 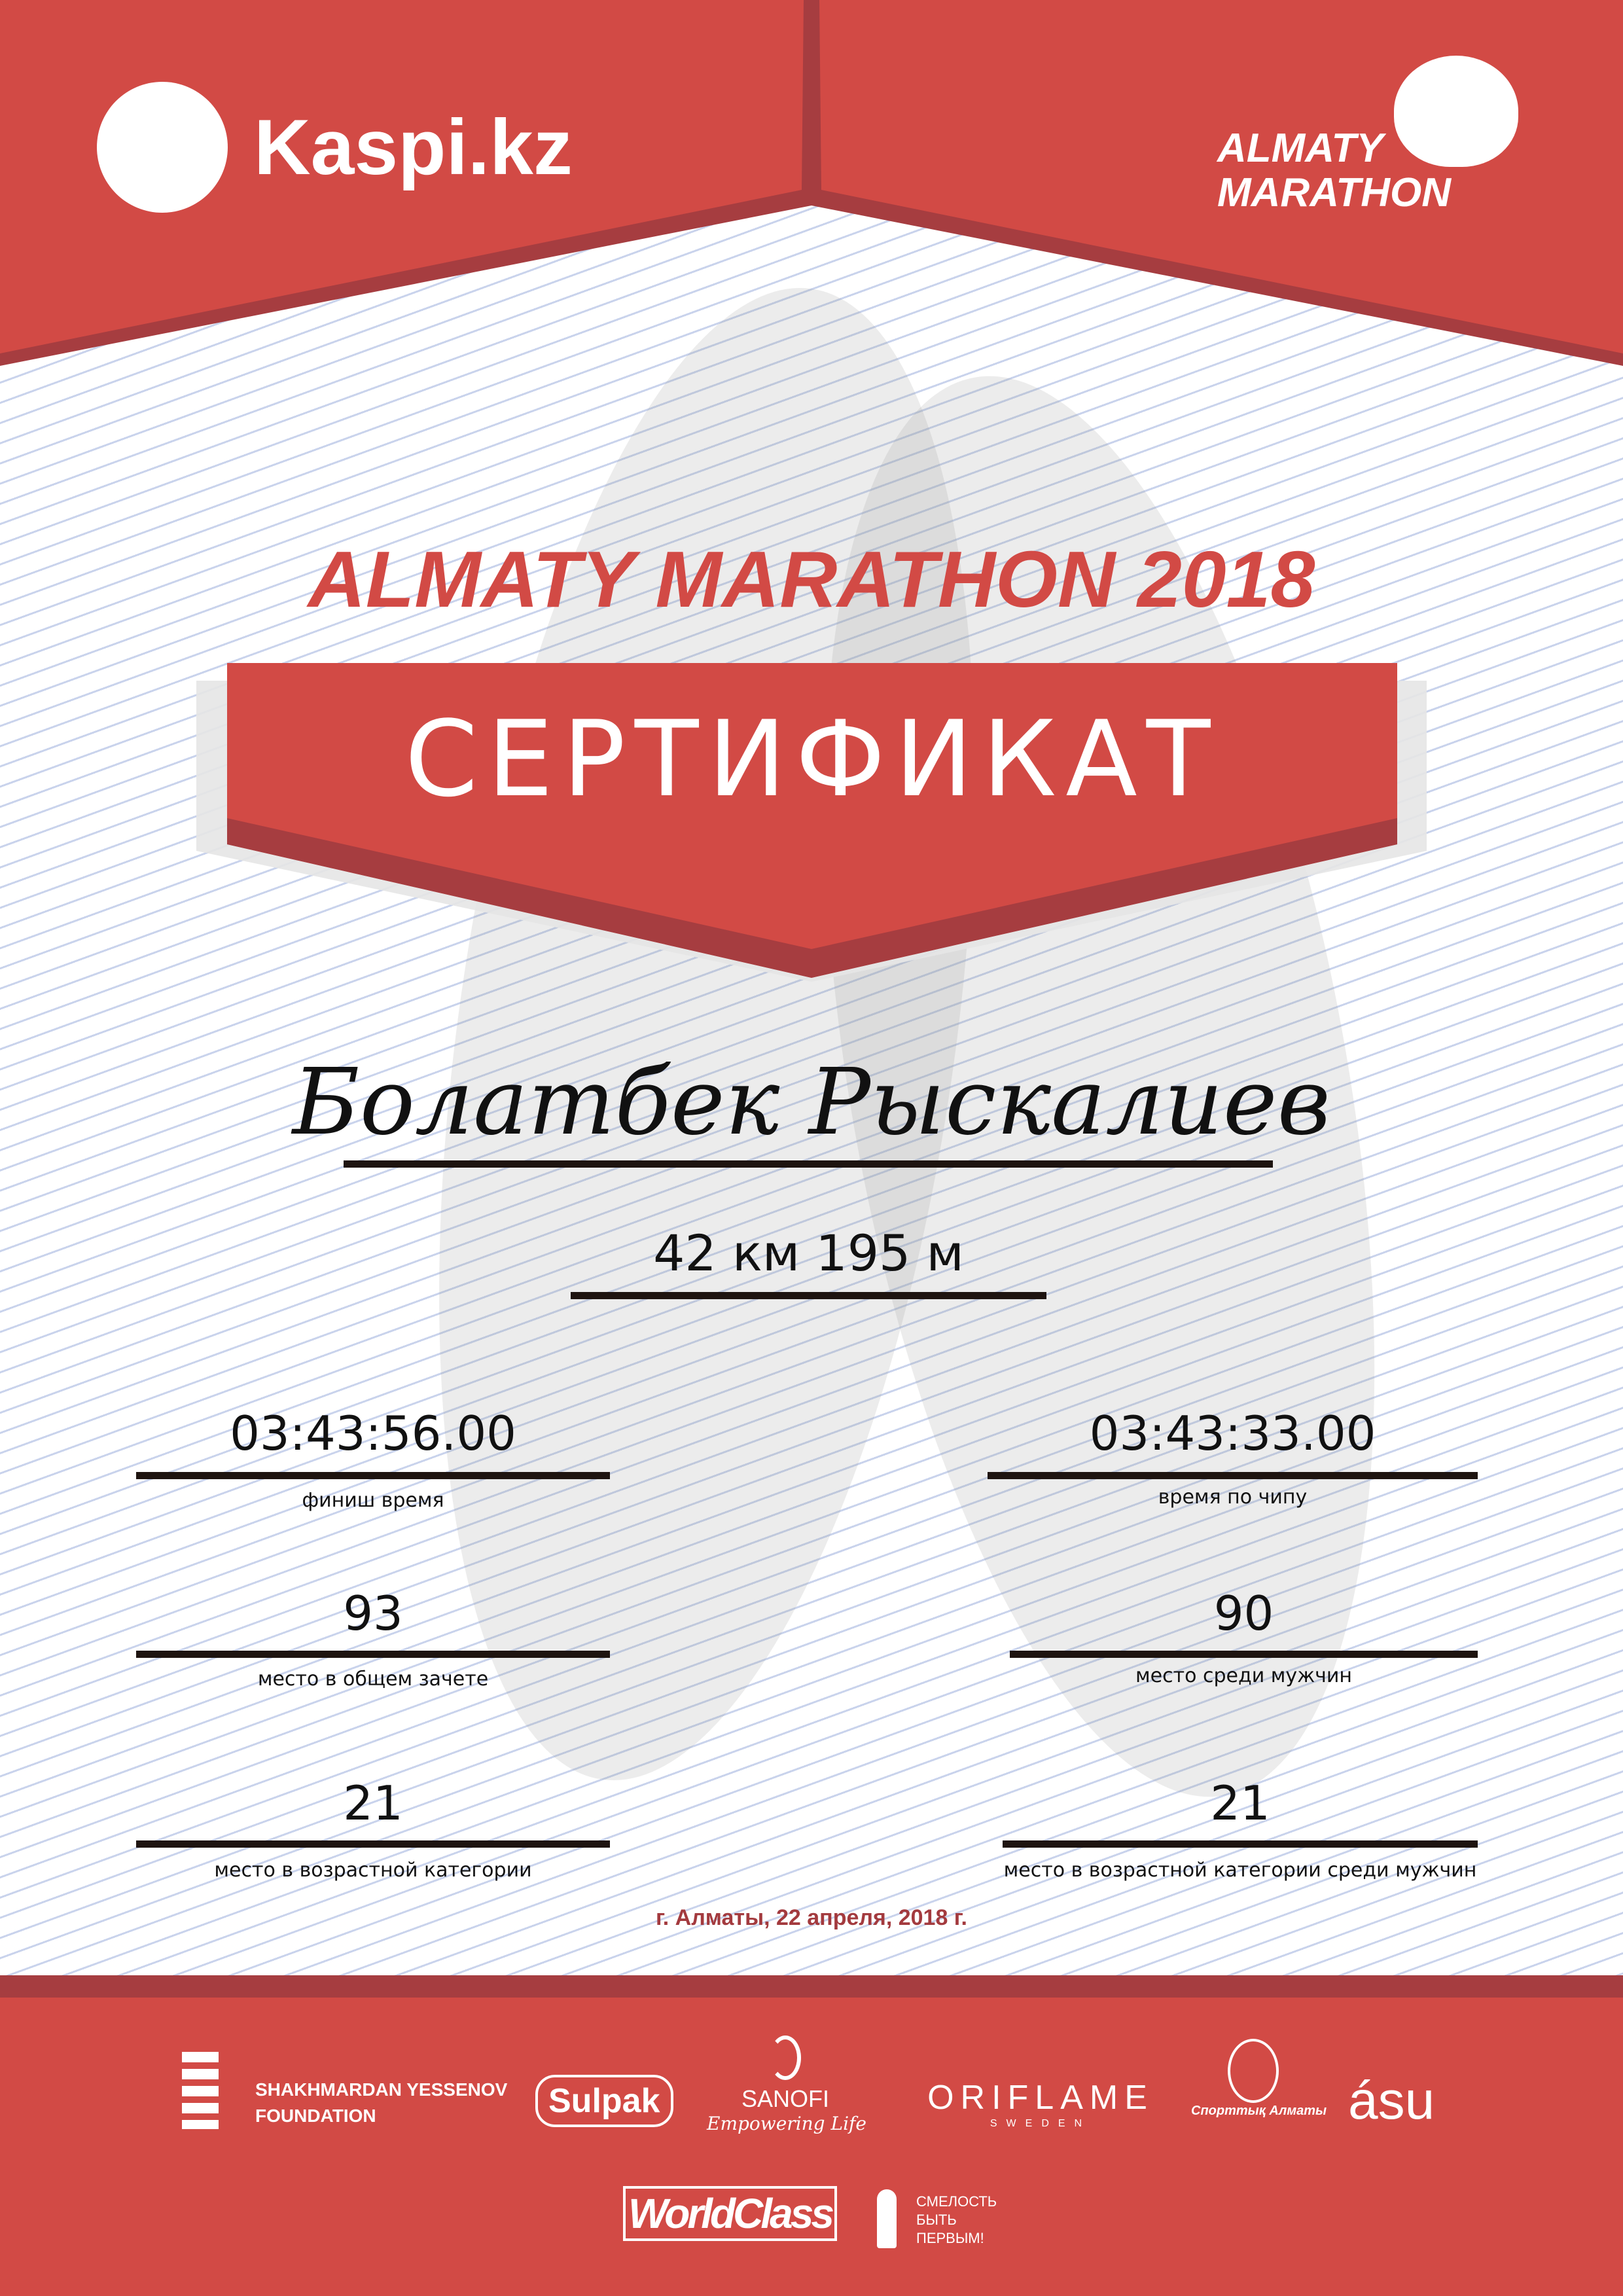 I want to click on age-place-label: место в возрастной категории, so click(x=373, y=1870).